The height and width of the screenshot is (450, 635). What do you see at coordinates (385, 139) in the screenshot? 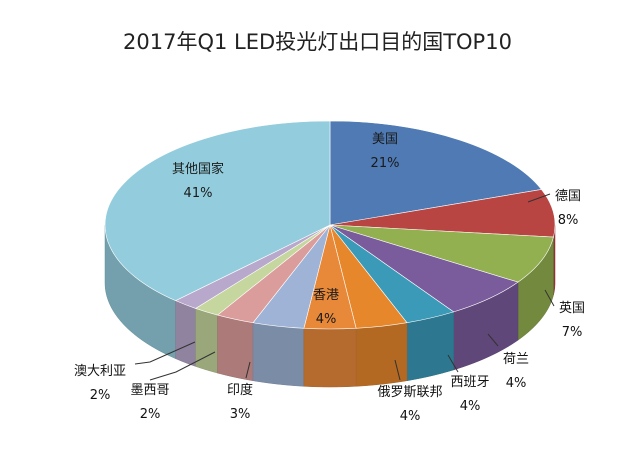
I see `slice-name-label: 美国` at bounding box center [385, 139].